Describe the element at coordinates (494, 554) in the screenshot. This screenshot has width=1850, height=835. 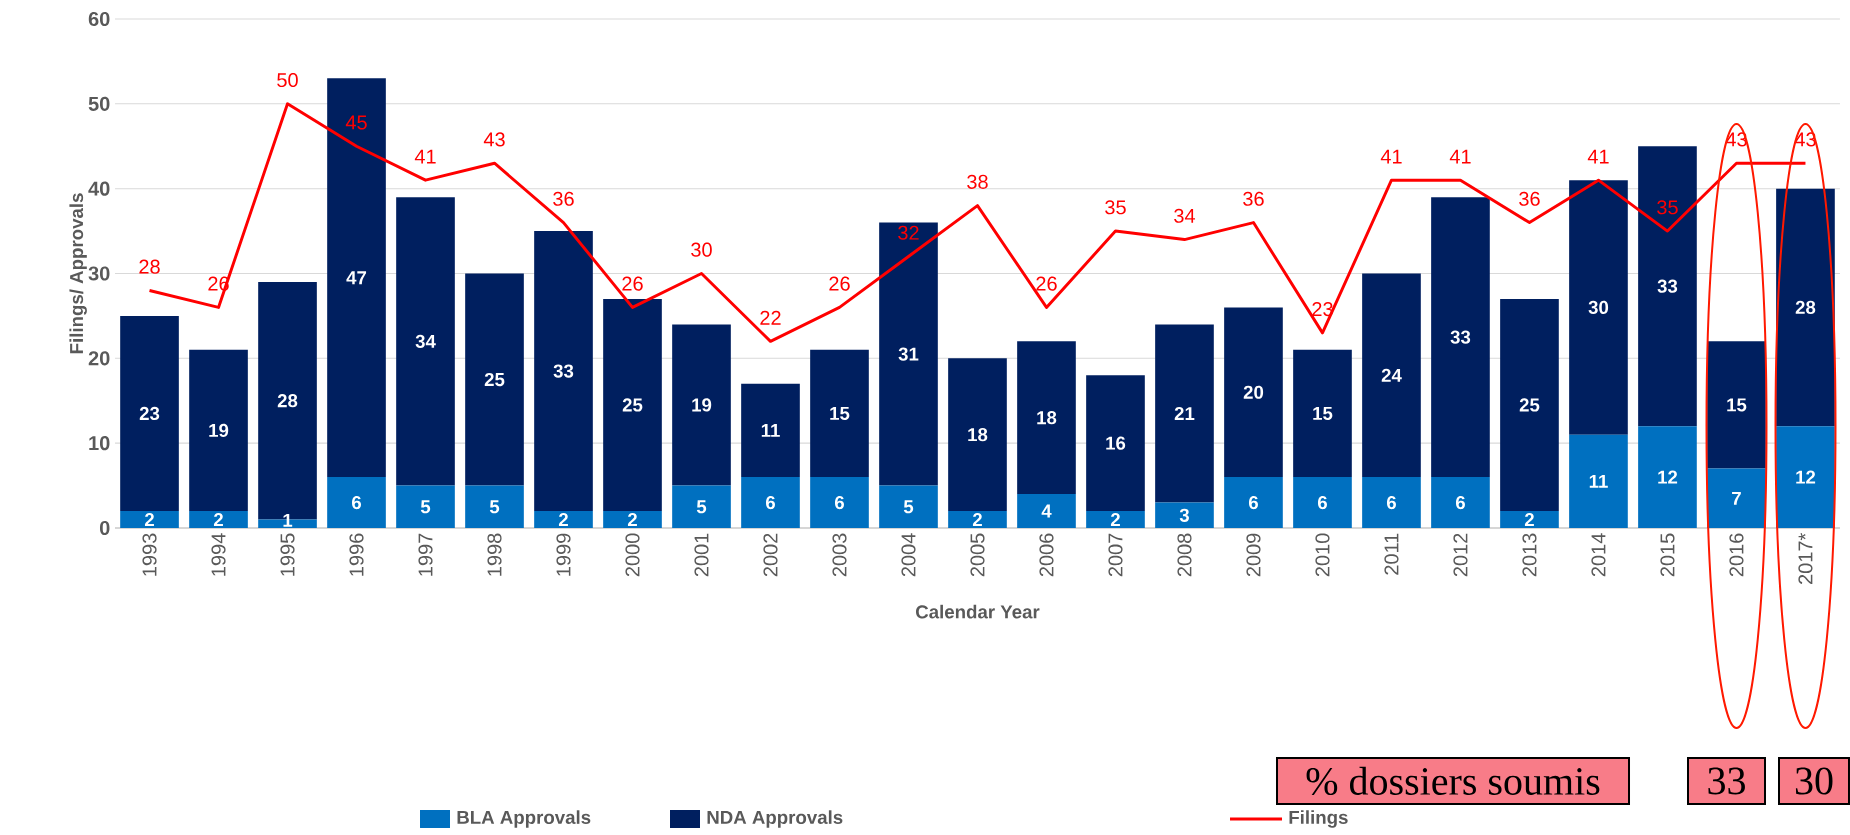
I see `x-tick-label: 1998` at that location.